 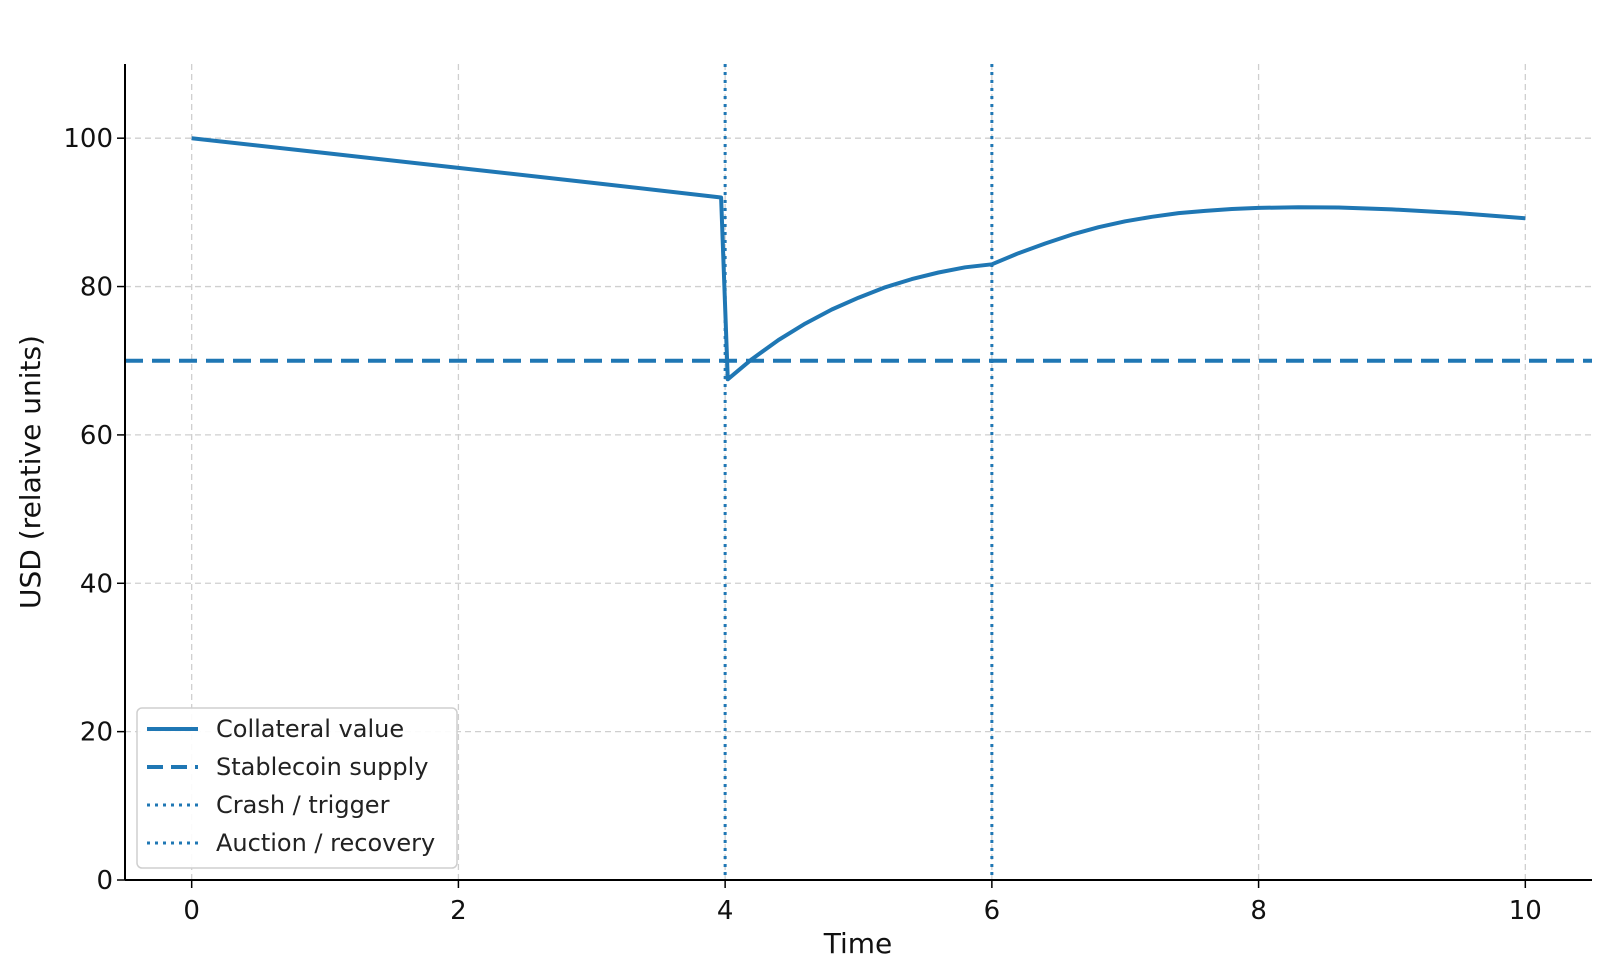 I want to click on legend-label-collateral-value: Collateral value, so click(x=310, y=729).